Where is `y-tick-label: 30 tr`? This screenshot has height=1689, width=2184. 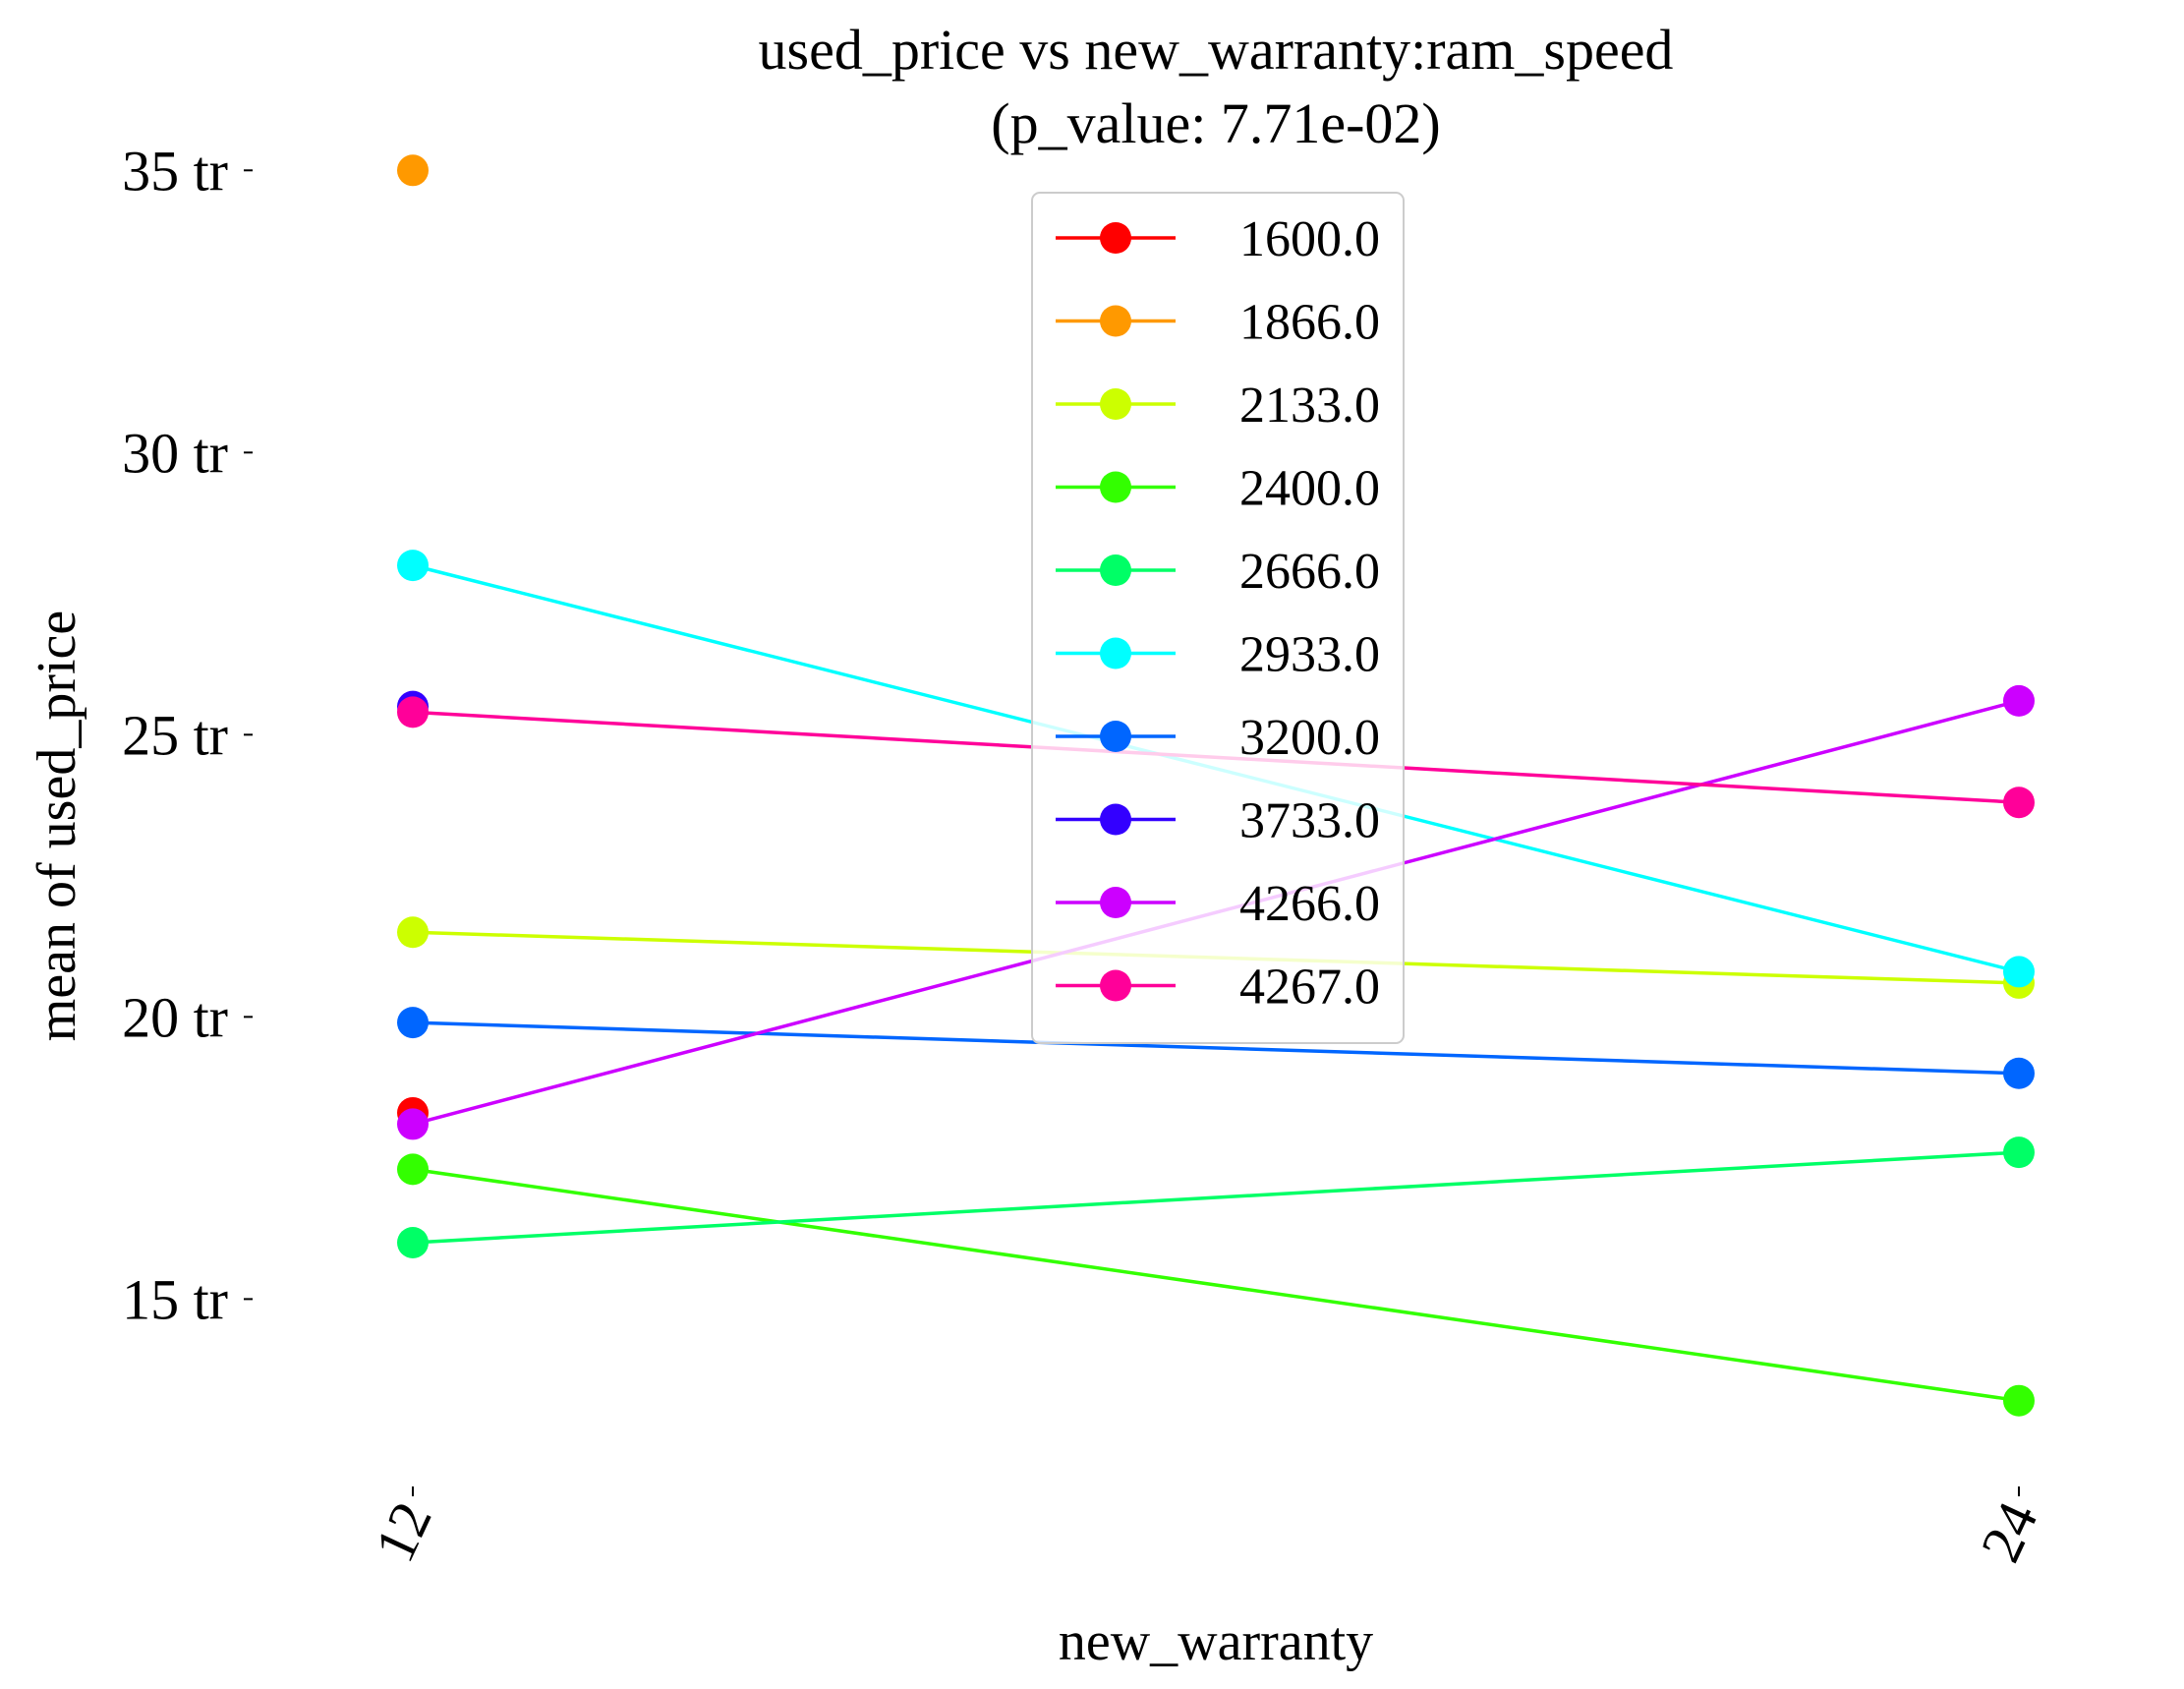
y-tick-label: 30 tr is located at coordinates (175, 453).